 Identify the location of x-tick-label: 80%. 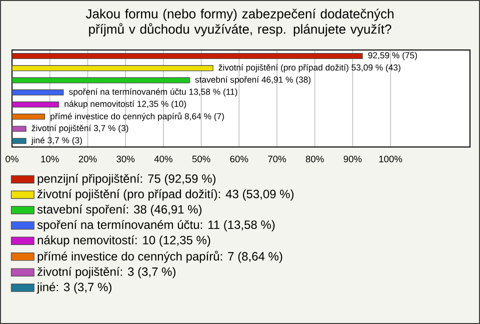
(315, 159).